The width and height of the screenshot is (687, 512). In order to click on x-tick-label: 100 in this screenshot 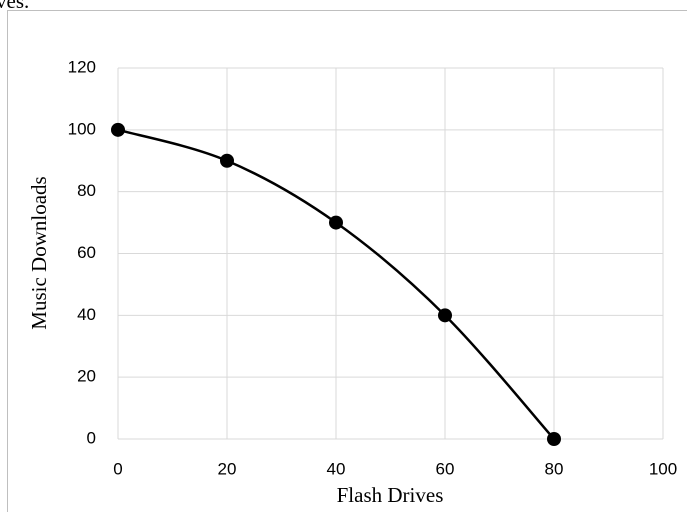, I will do `click(663, 468)`.